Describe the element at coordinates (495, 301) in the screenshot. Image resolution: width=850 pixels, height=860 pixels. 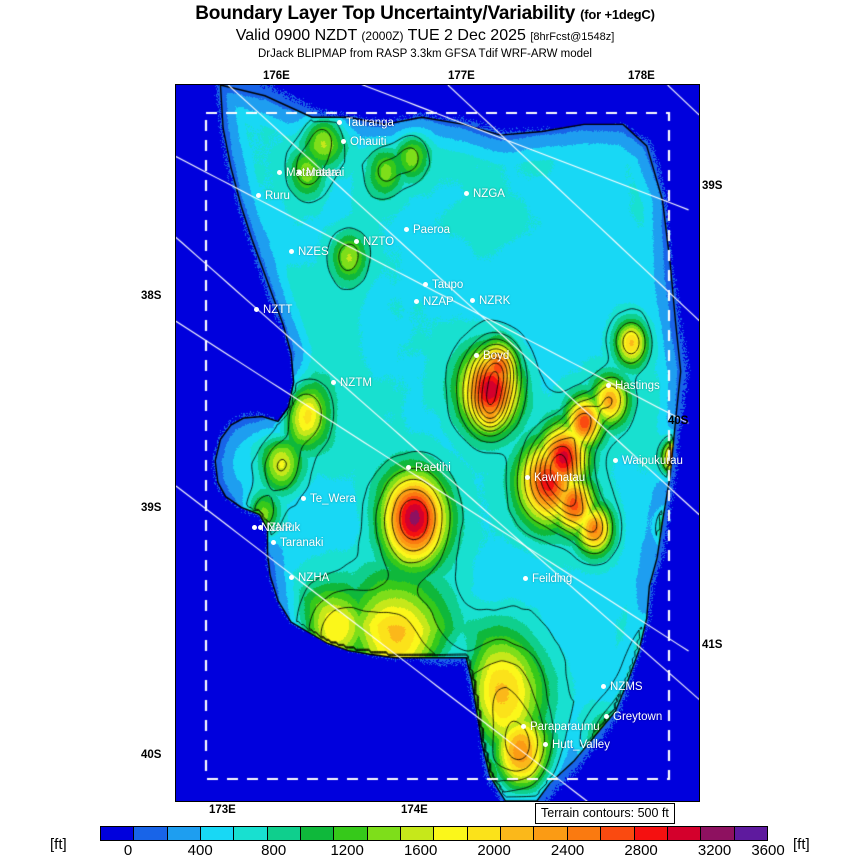
I see `station-label: NZRK` at that location.